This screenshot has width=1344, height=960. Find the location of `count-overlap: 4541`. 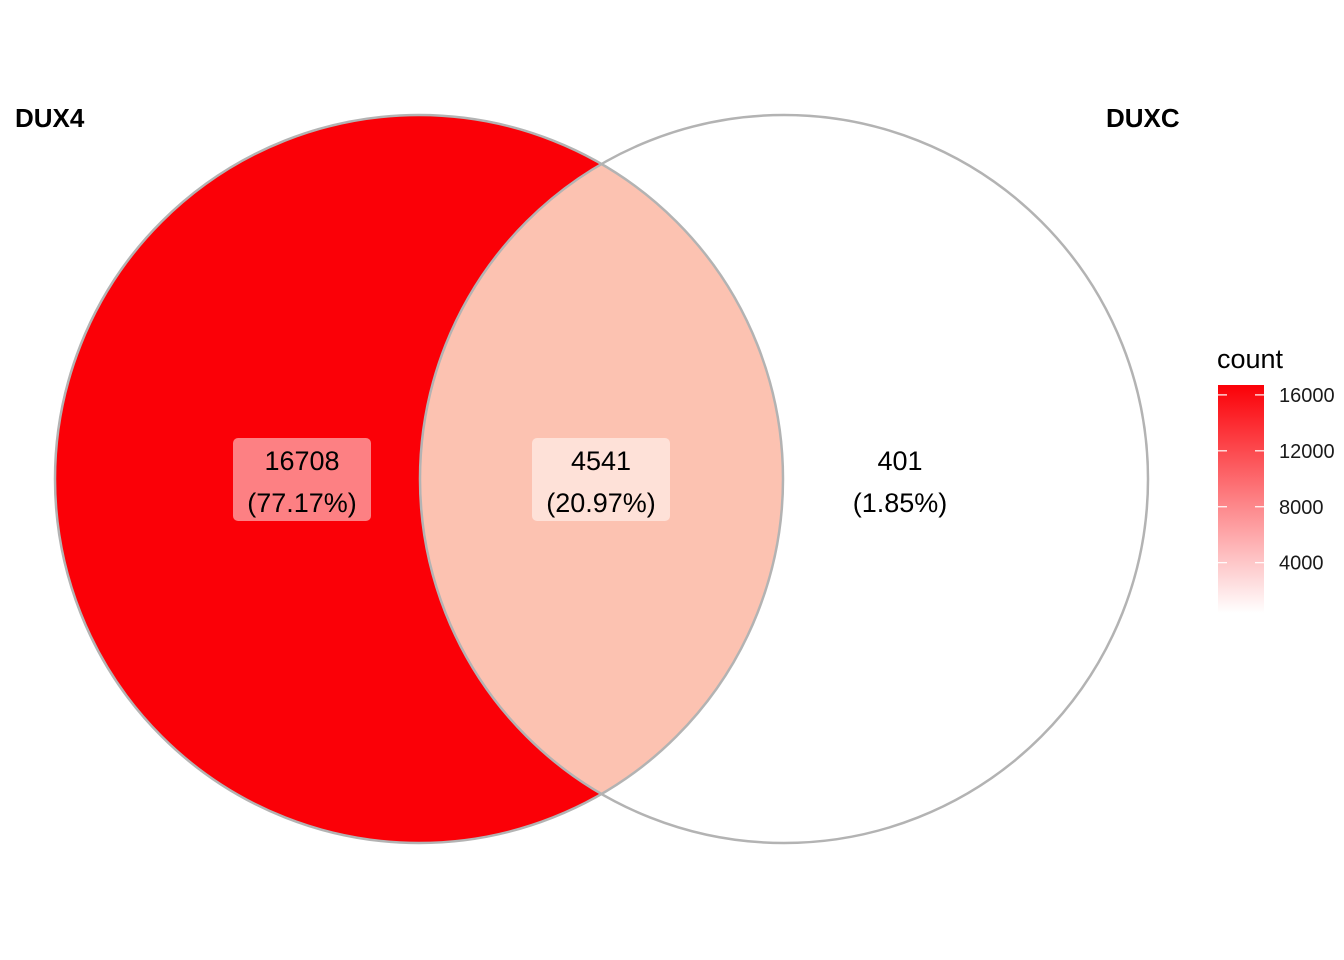

count-overlap: 4541 is located at coordinates (601, 461).